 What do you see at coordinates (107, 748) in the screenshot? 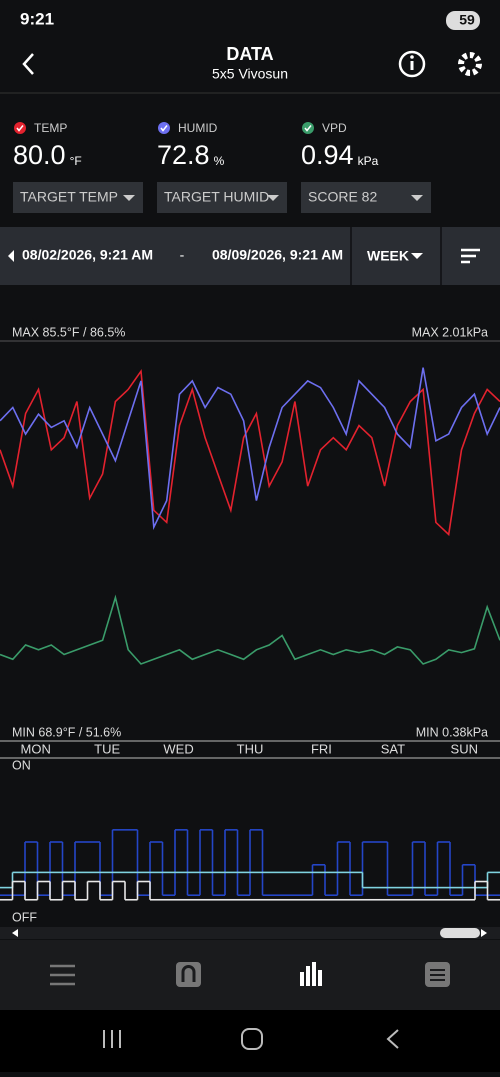
I see `x-tick-label: TUE` at bounding box center [107, 748].